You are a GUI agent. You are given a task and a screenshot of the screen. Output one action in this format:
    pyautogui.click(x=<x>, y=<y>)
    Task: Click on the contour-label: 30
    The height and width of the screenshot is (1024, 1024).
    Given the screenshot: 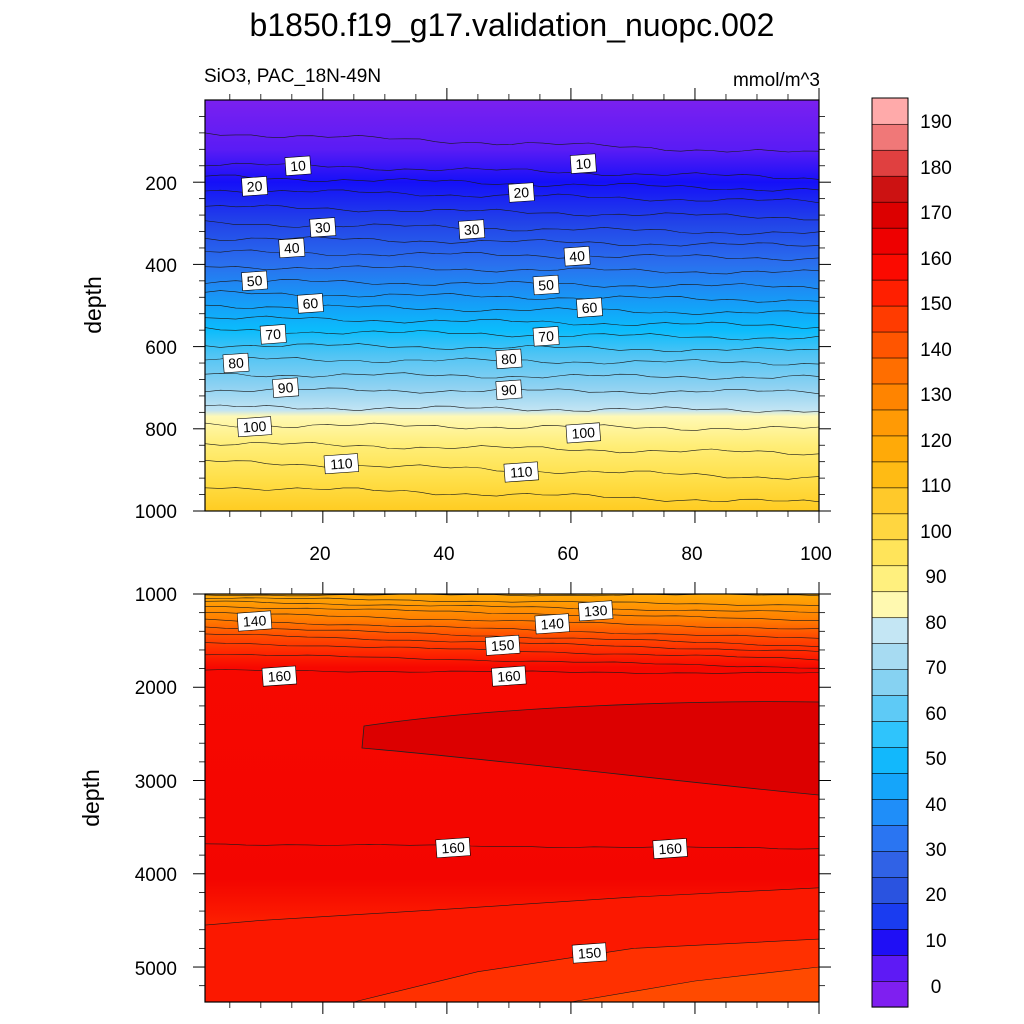 What is the action you would take?
    pyautogui.click(x=323, y=227)
    